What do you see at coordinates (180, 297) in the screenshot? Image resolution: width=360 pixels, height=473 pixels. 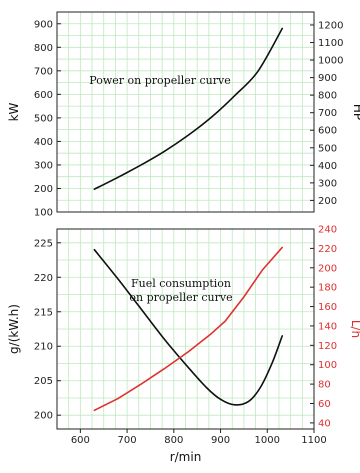 I see `annotation: on propeller curve` at bounding box center [180, 297].